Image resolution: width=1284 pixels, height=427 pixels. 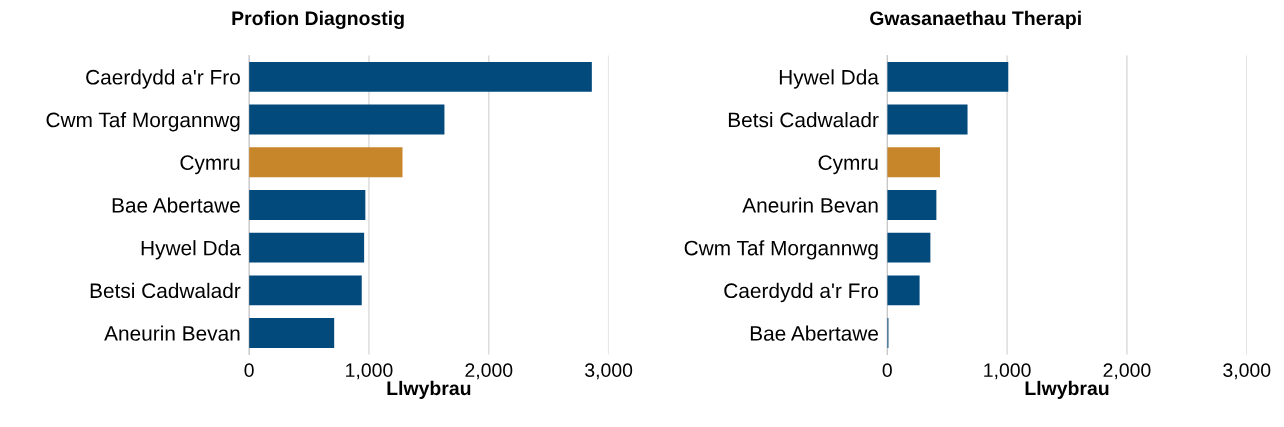 I want to click on chart-title: Profion Diagnostig, so click(x=318, y=20).